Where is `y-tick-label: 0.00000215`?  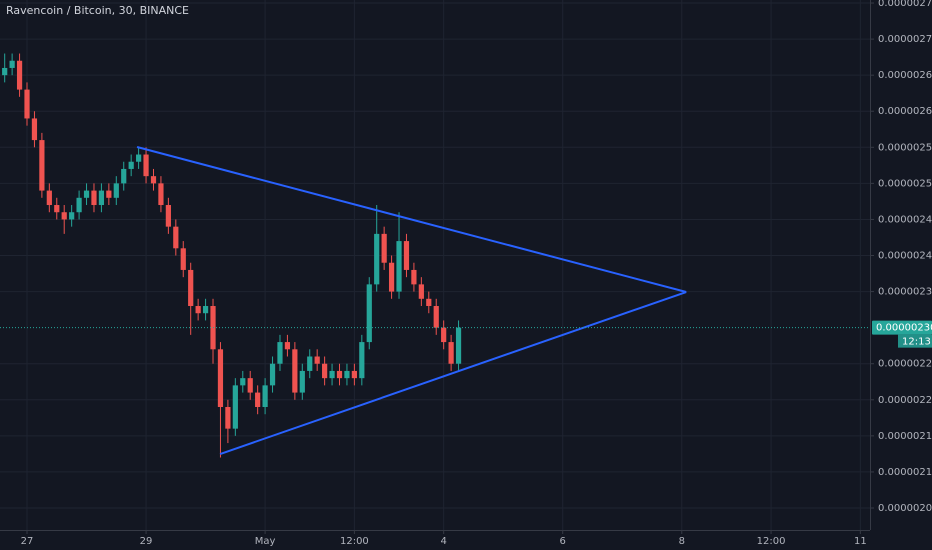 y-tick-label: 0.00000215 is located at coordinates (905, 436).